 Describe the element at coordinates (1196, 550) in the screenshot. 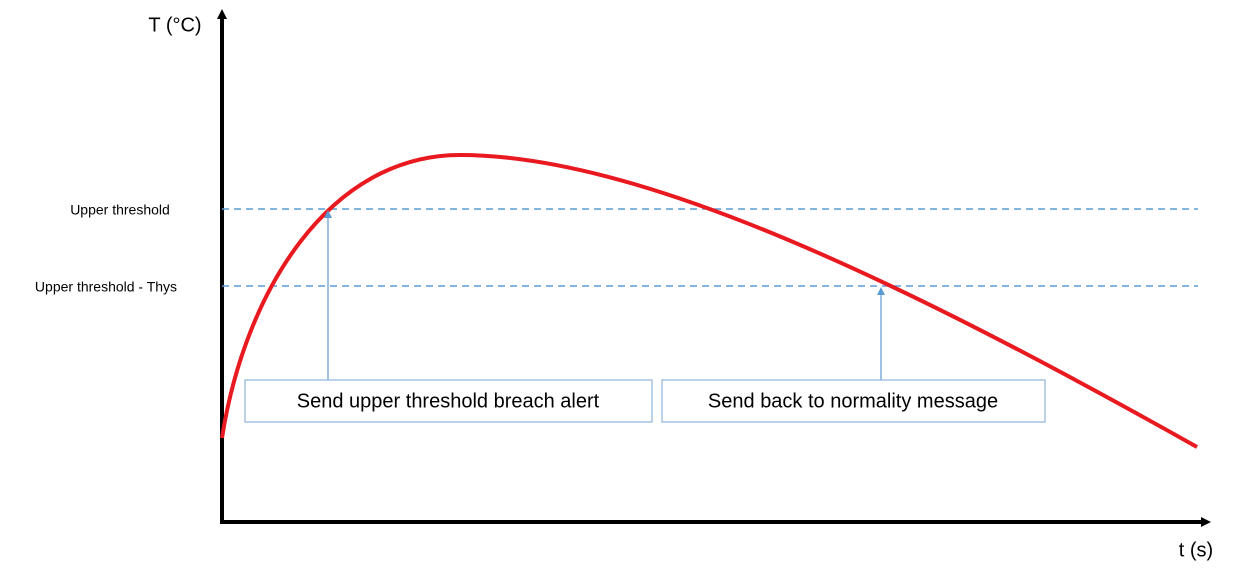

I see `x-axis-label: t (s)` at that location.